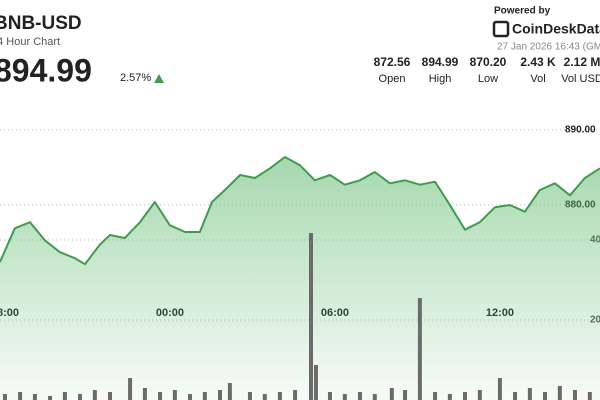 The height and width of the screenshot is (400, 600). Describe the element at coordinates (41, 23) in the screenshot. I see `title: BNB-USD` at that location.